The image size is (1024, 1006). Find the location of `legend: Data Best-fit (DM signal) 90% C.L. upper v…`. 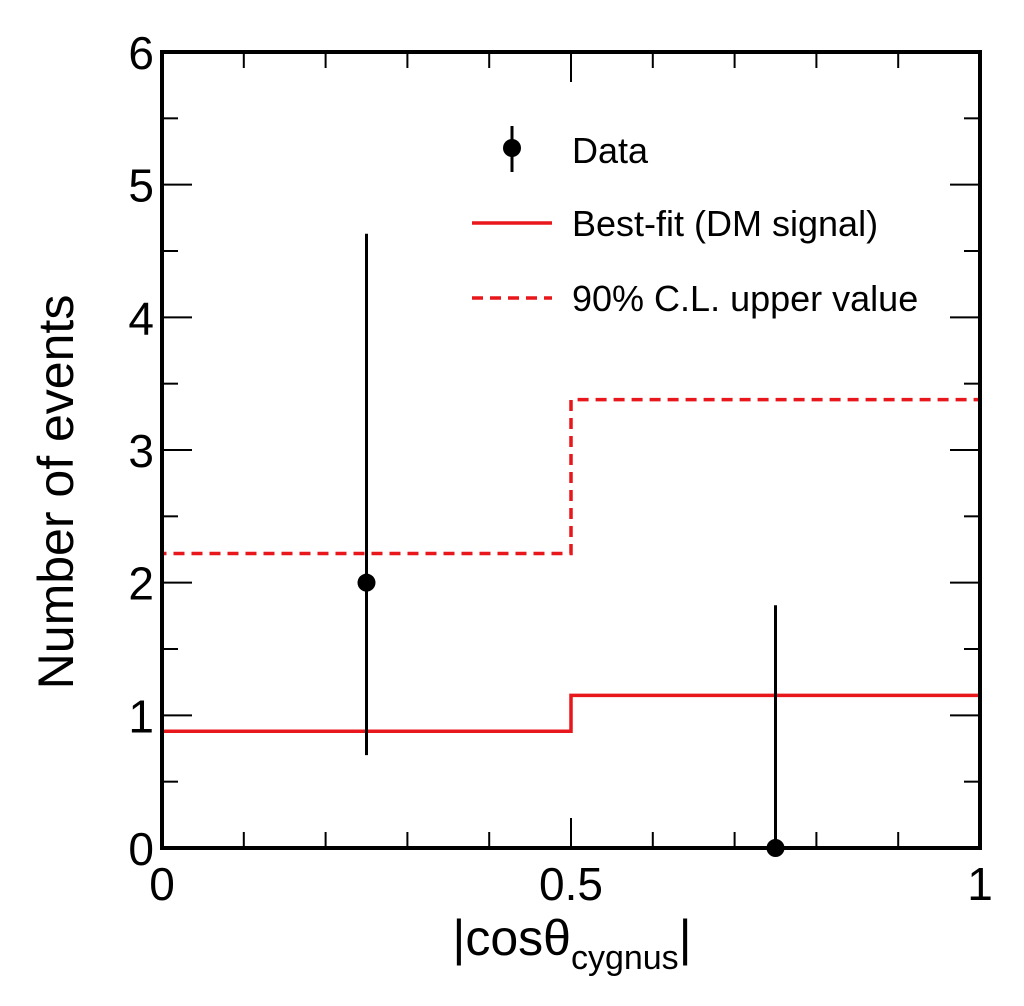

legend: Data Best-fit (DM signal) 90% C.L. upper v… is located at coordinates (695, 222).